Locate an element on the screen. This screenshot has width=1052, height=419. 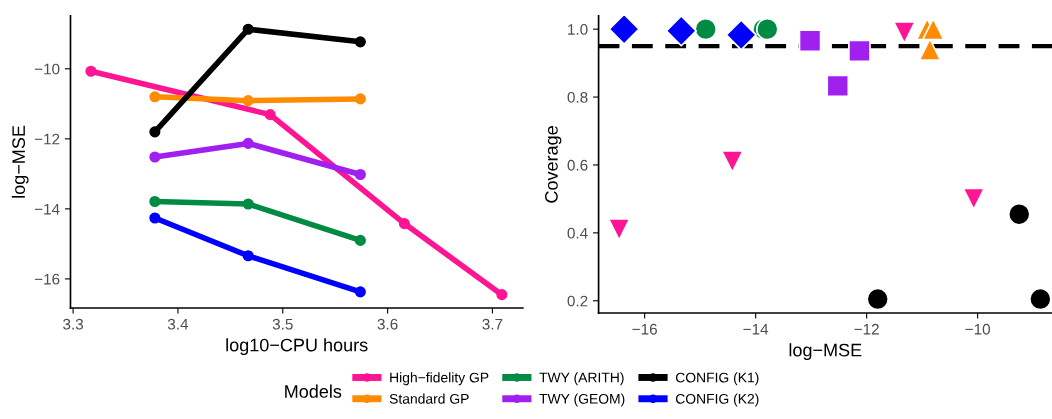
y-tick-label: 0.6 is located at coordinates (577, 165).